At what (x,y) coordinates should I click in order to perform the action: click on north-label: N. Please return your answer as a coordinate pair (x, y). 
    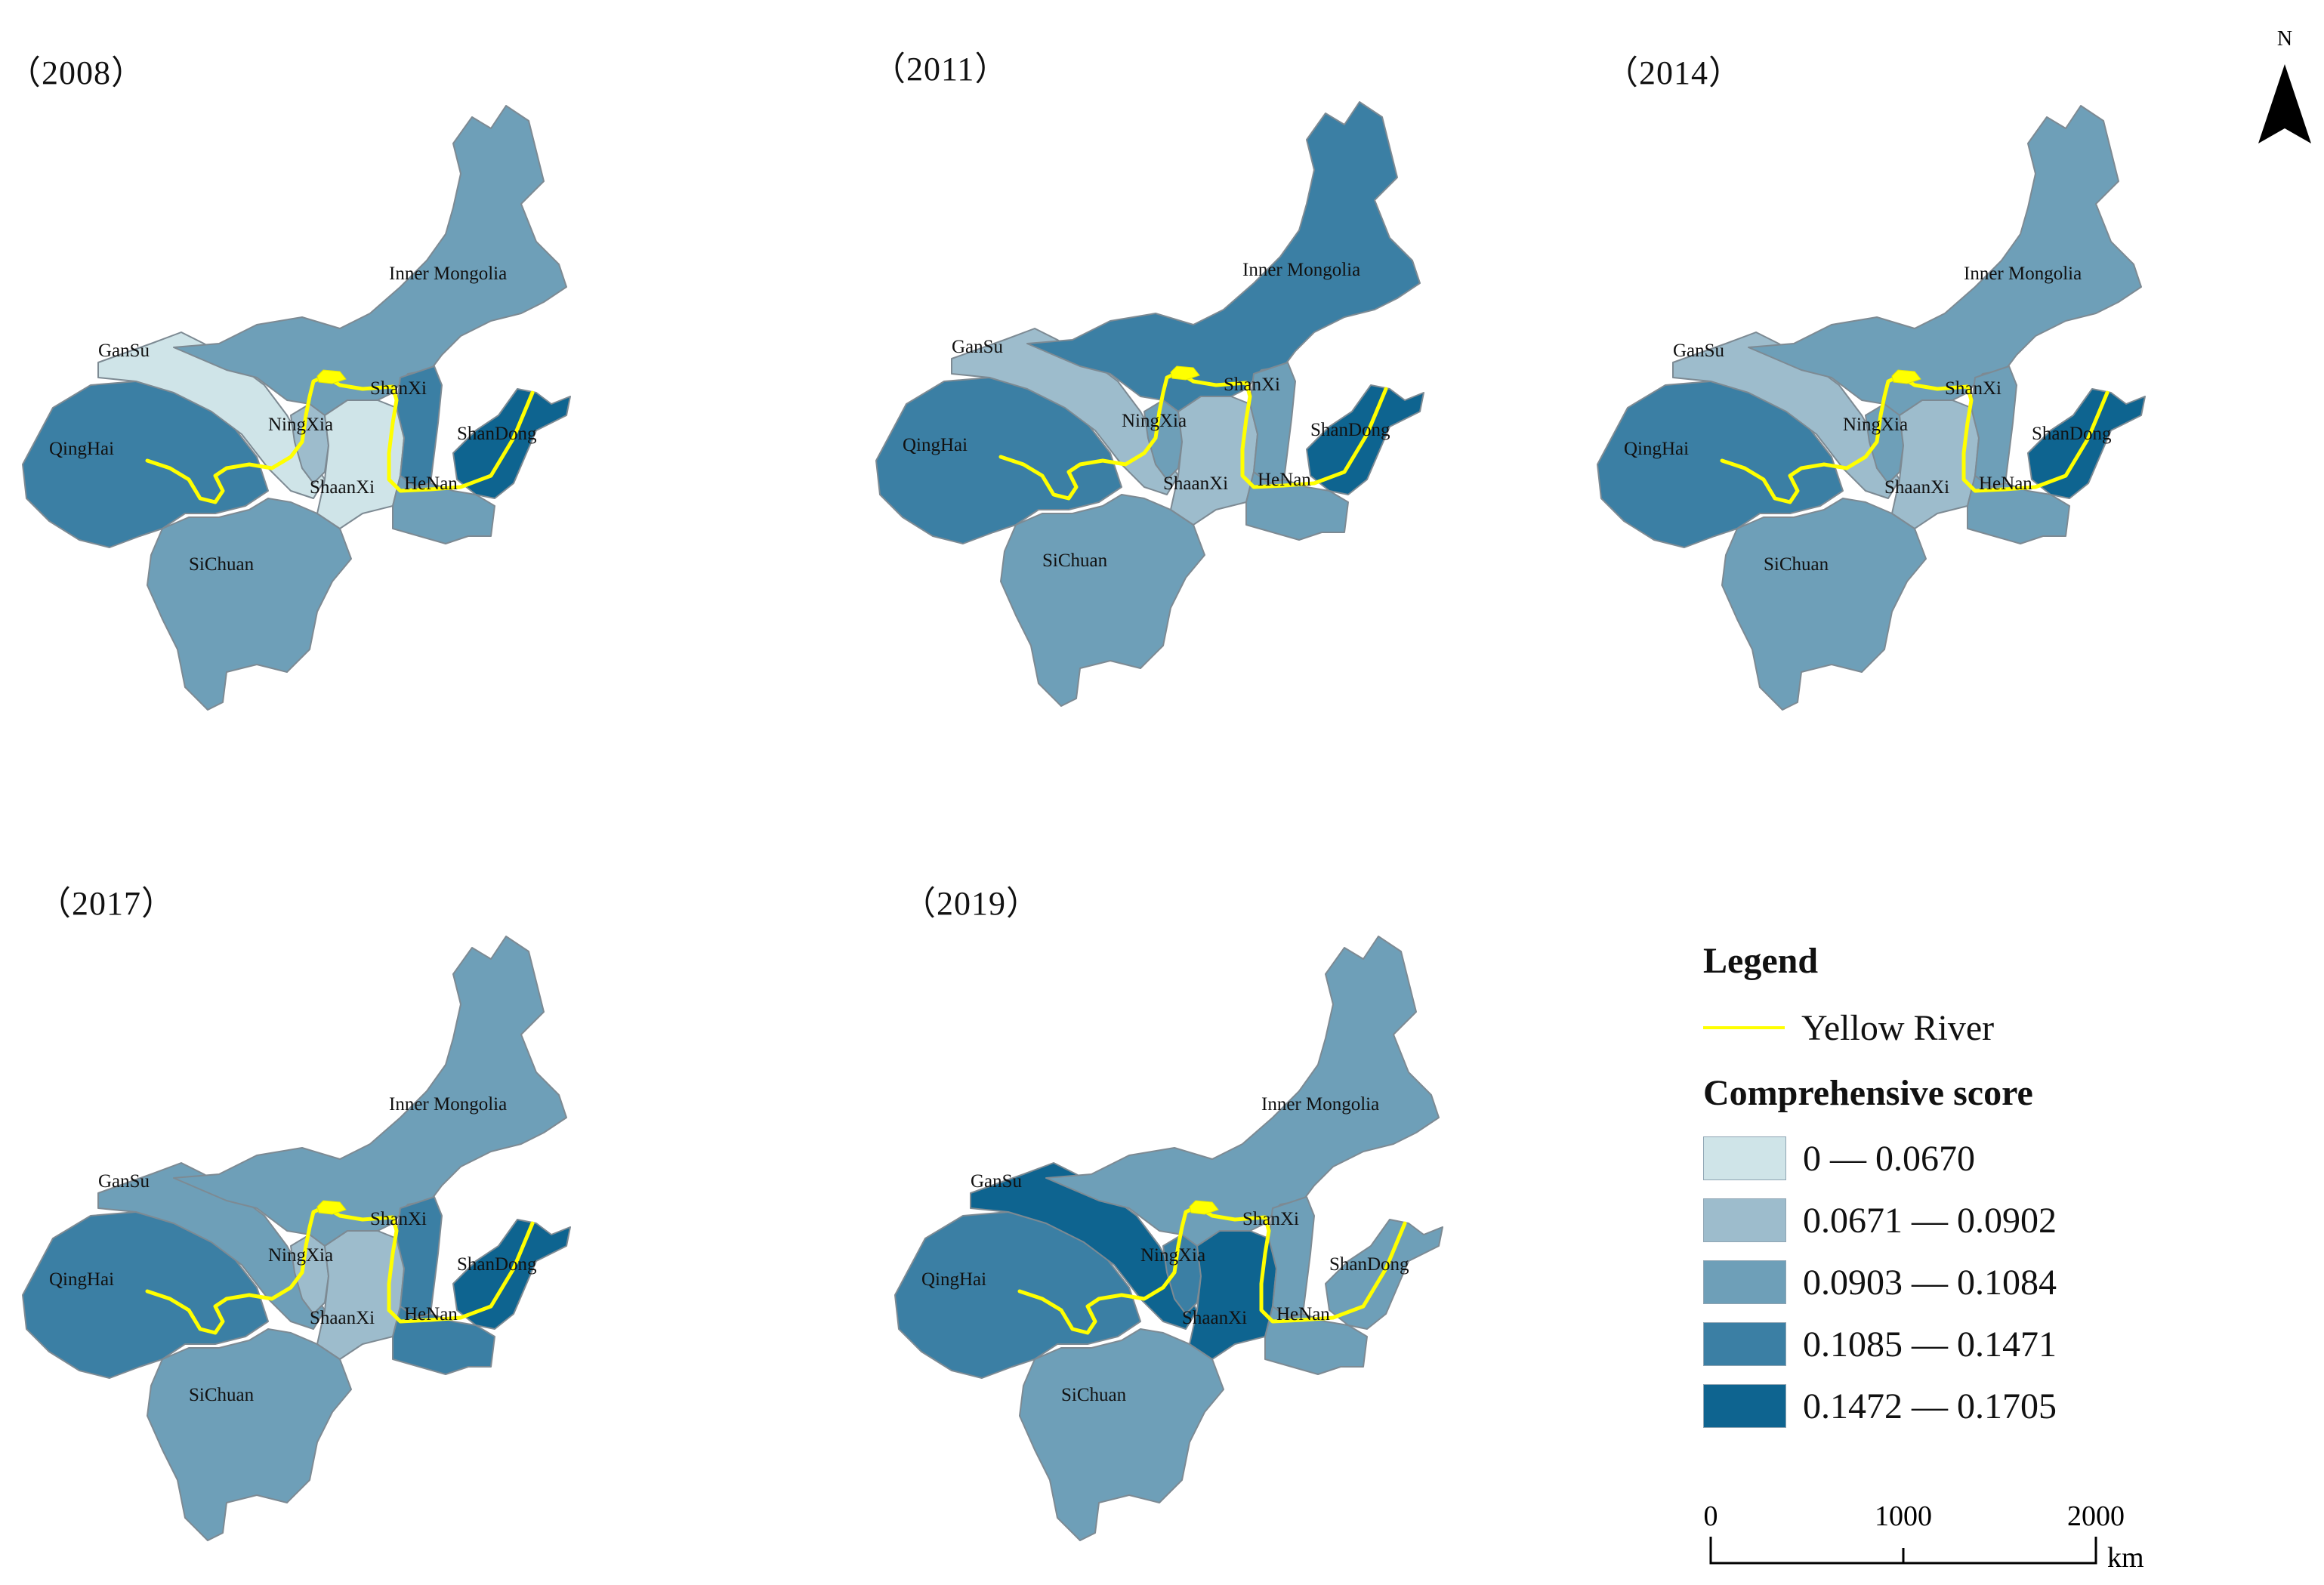
    Looking at the image, I should click on (2284, 39).